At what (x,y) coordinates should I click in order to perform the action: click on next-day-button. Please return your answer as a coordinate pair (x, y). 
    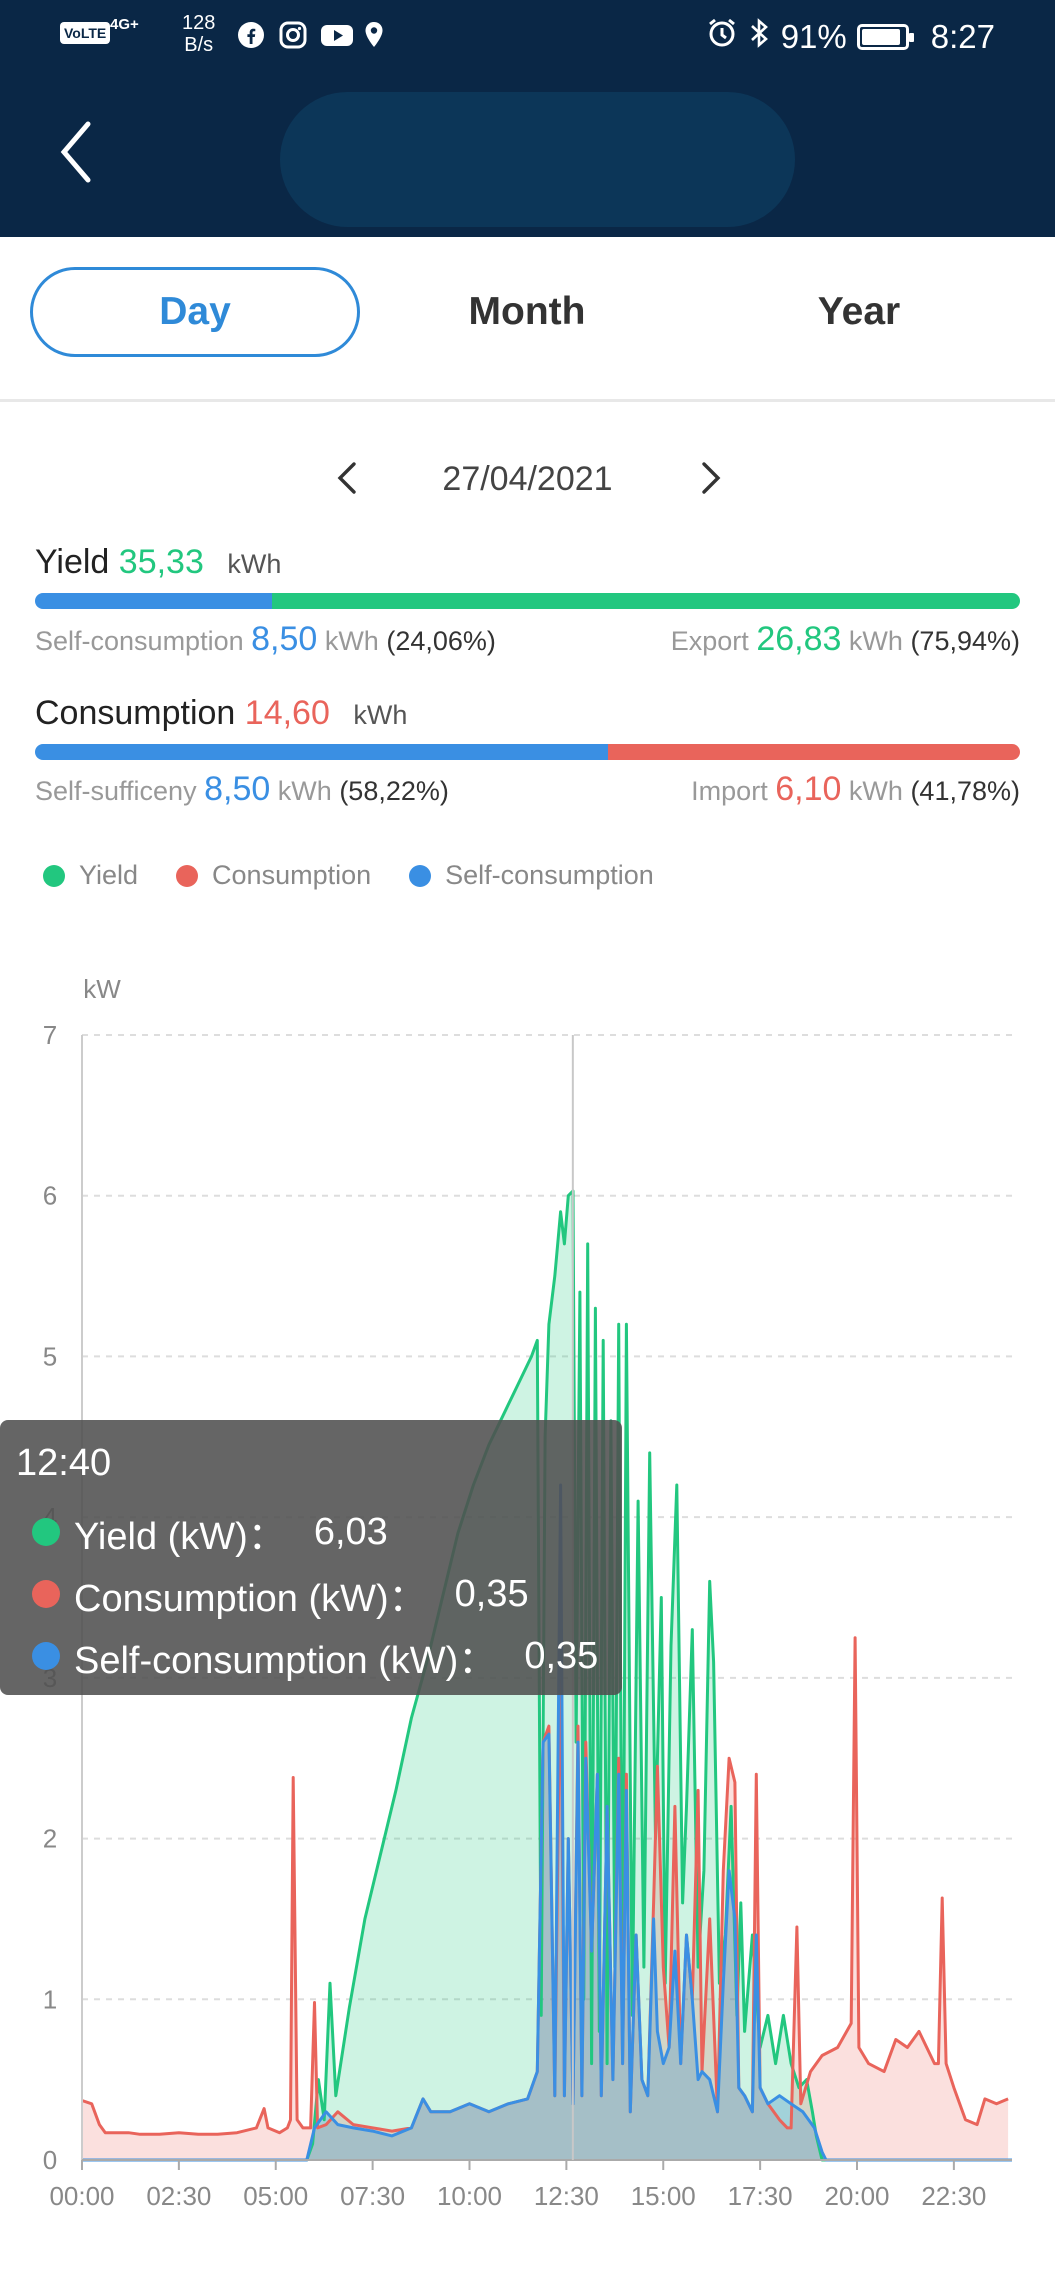
    Looking at the image, I should click on (710, 478).